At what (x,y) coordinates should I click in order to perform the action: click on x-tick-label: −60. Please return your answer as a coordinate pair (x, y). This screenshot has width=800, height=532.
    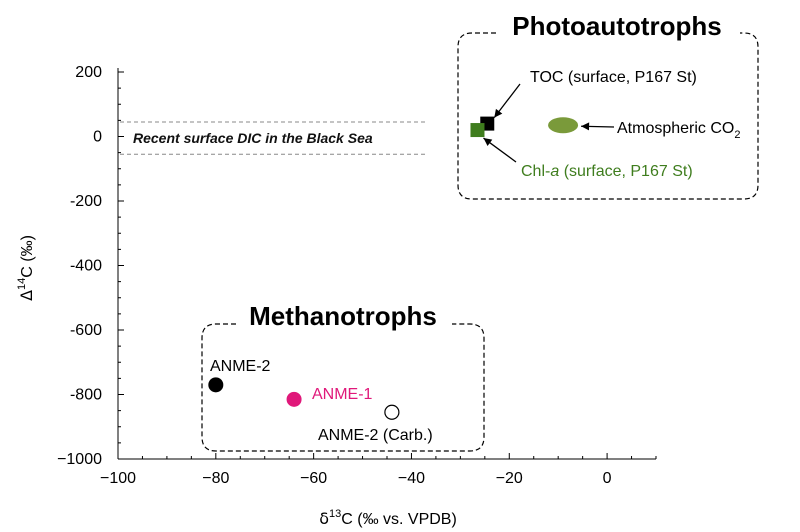
    Looking at the image, I should click on (313, 478).